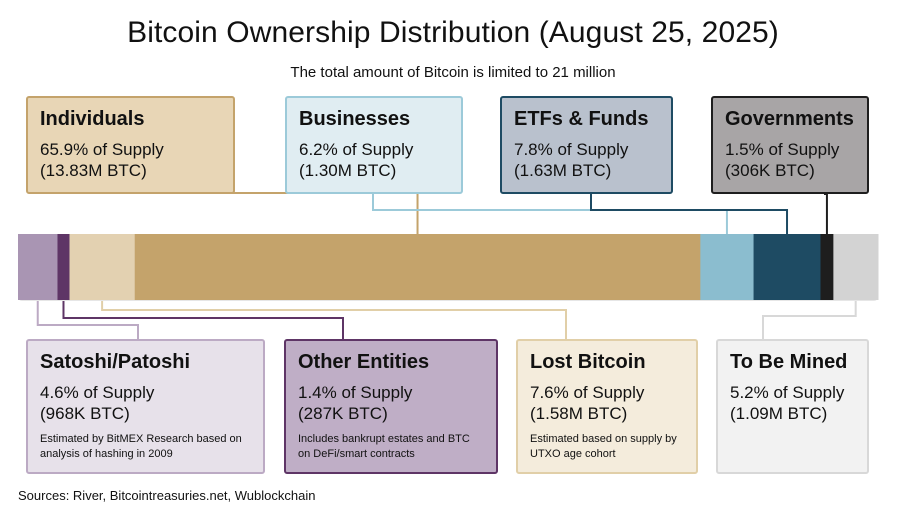 The width and height of the screenshot is (906, 518). What do you see at coordinates (782, 149) in the screenshot?
I see `legend-pct-governments: 1.5% of Supply` at bounding box center [782, 149].